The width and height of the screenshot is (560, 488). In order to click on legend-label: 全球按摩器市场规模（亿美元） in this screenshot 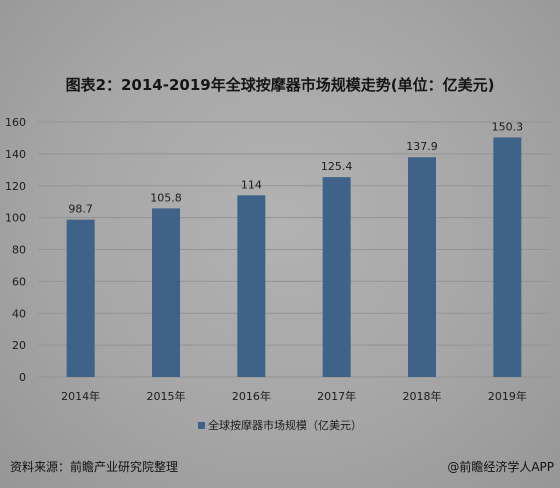, I will do `click(285, 425)`.